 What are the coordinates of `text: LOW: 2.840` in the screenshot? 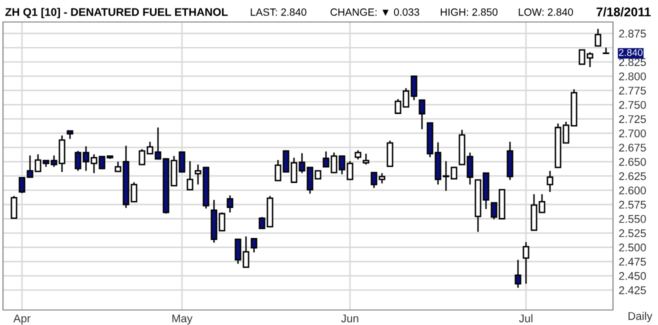 It's located at (545, 12).